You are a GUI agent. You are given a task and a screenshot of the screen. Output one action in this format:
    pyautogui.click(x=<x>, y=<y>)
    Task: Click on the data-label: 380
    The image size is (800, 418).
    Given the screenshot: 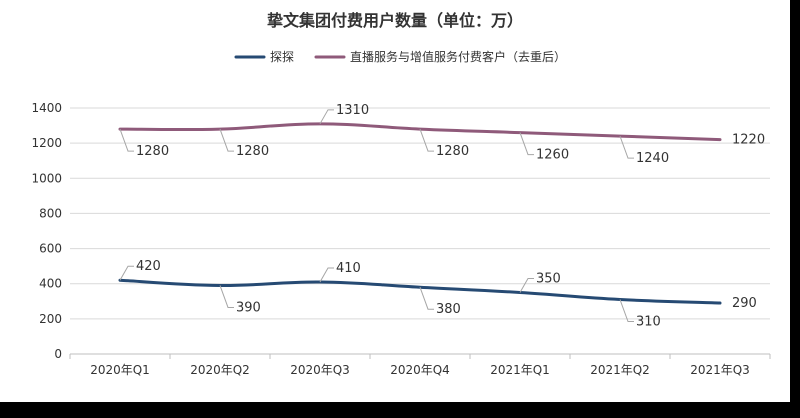 What is the action you would take?
    pyautogui.click(x=448, y=309)
    